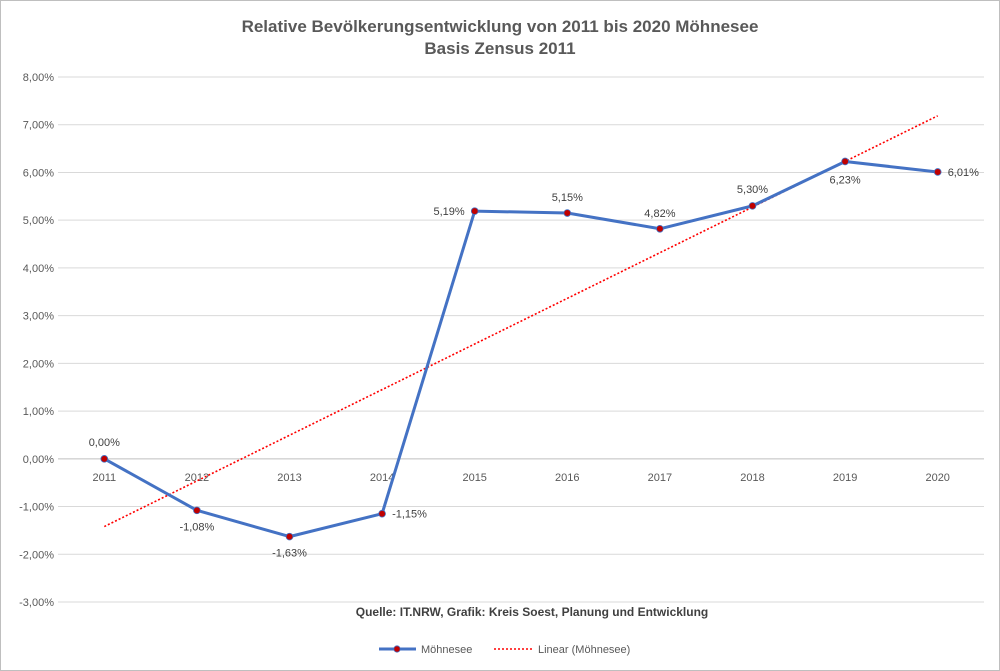 Image resolution: width=1000 pixels, height=671 pixels. Describe the element at coordinates (104, 478) in the screenshot. I see `x-tick-label: 2011` at that location.